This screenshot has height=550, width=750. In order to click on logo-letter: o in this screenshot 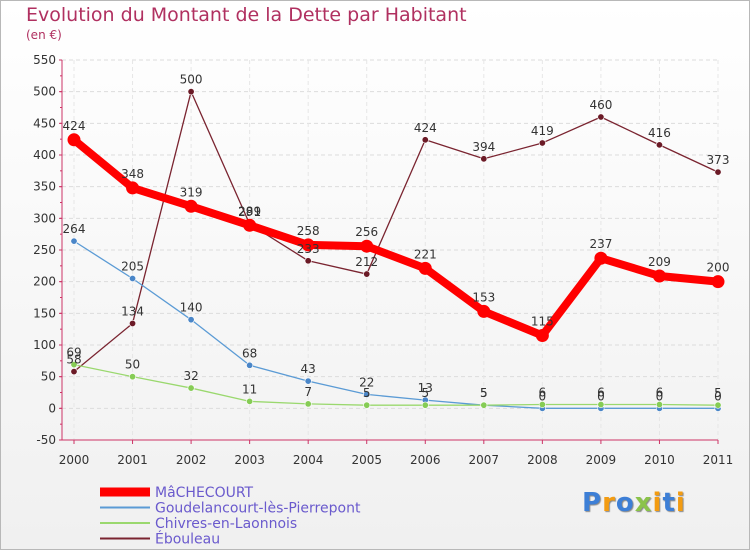, I will do `click(625, 503)`.